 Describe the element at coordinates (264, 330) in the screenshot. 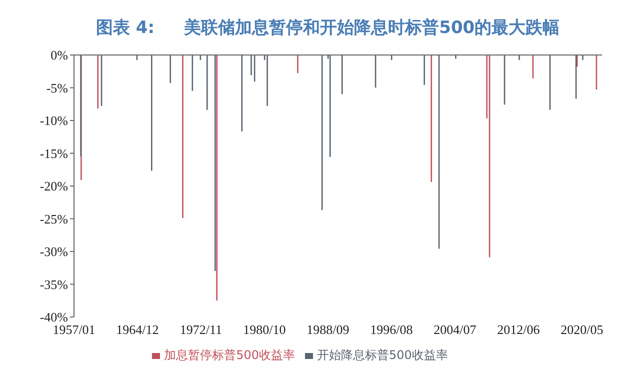

I see `x-tick-label: 1980/10` at that location.